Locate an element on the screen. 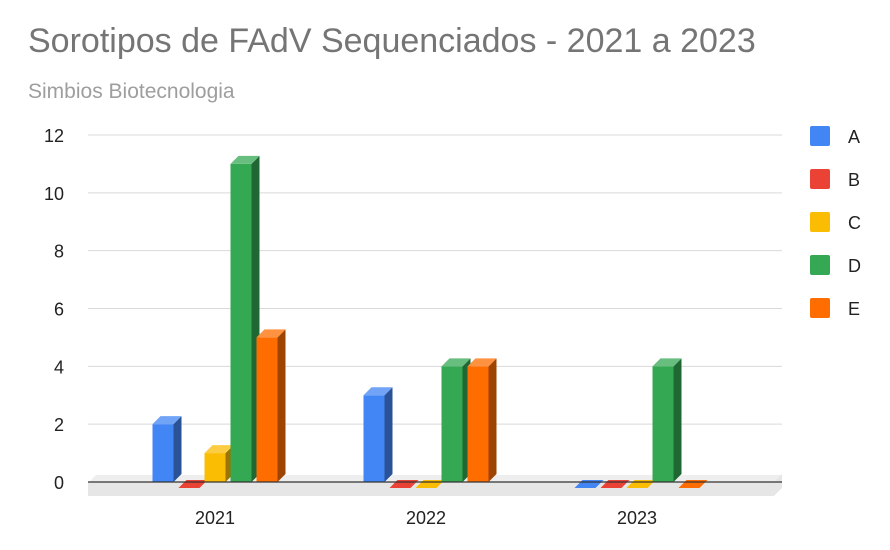 This screenshot has width=890, height=550. bar-D-2022 is located at coordinates (456, 420).